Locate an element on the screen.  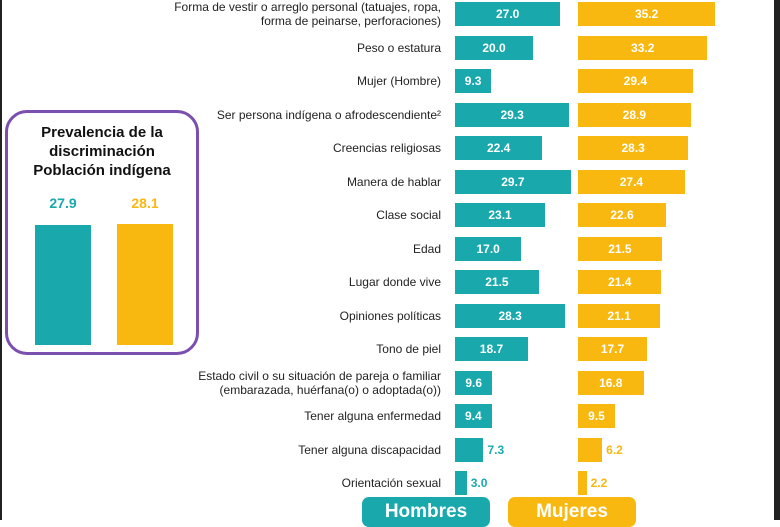
value-label-hombres: 29.7 is located at coordinates (513, 181).